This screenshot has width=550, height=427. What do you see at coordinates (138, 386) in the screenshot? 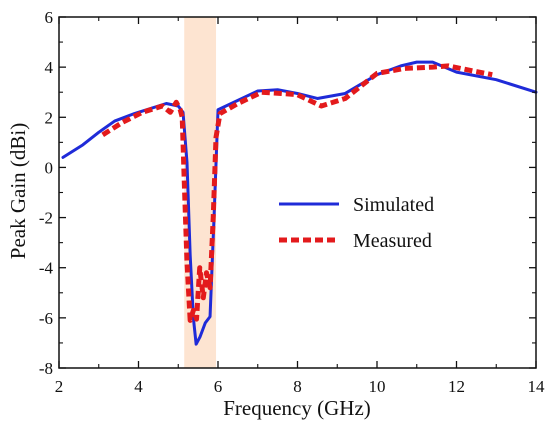
I see `x-tick-label-4: 4` at bounding box center [138, 386].